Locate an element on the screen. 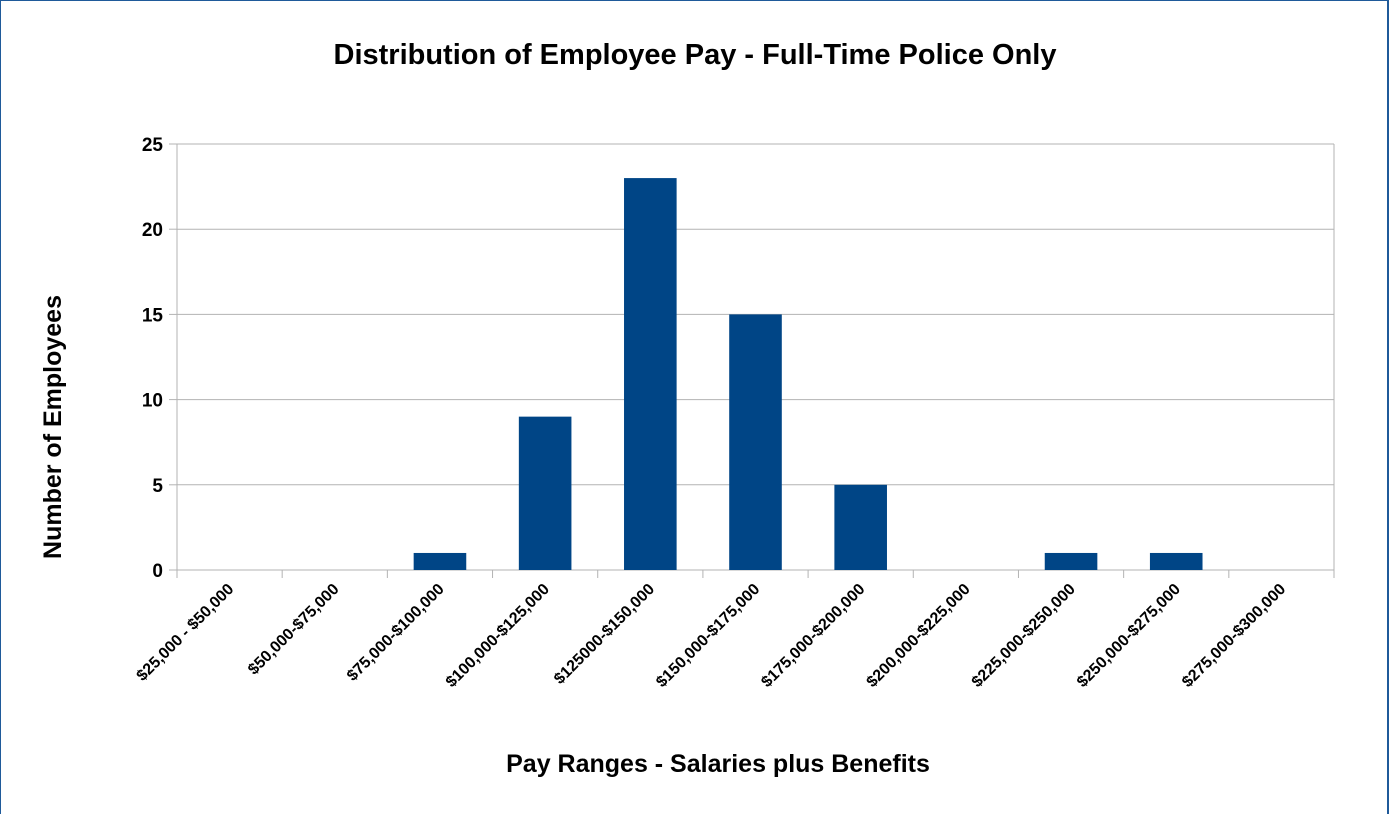 The width and height of the screenshot is (1393, 820). x-tick-label: $25,000 - $50,000 is located at coordinates (186, 633).